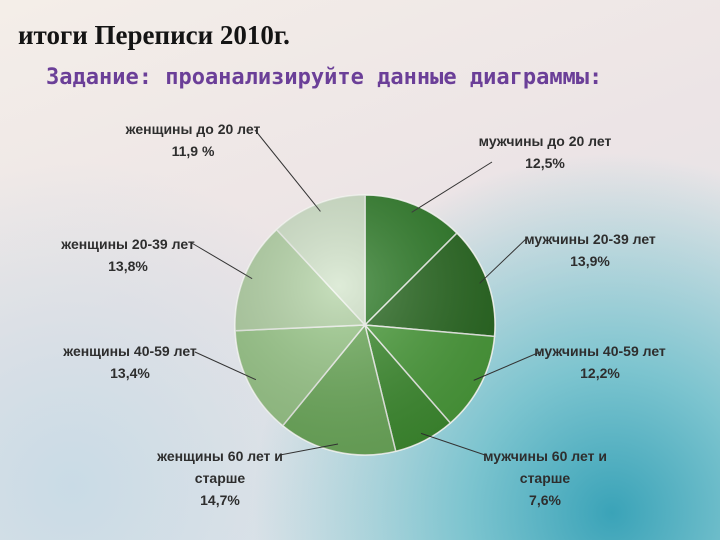 This screenshot has height=540, width=720. I want to click on value-label: 12,5%, so click(545, 163).